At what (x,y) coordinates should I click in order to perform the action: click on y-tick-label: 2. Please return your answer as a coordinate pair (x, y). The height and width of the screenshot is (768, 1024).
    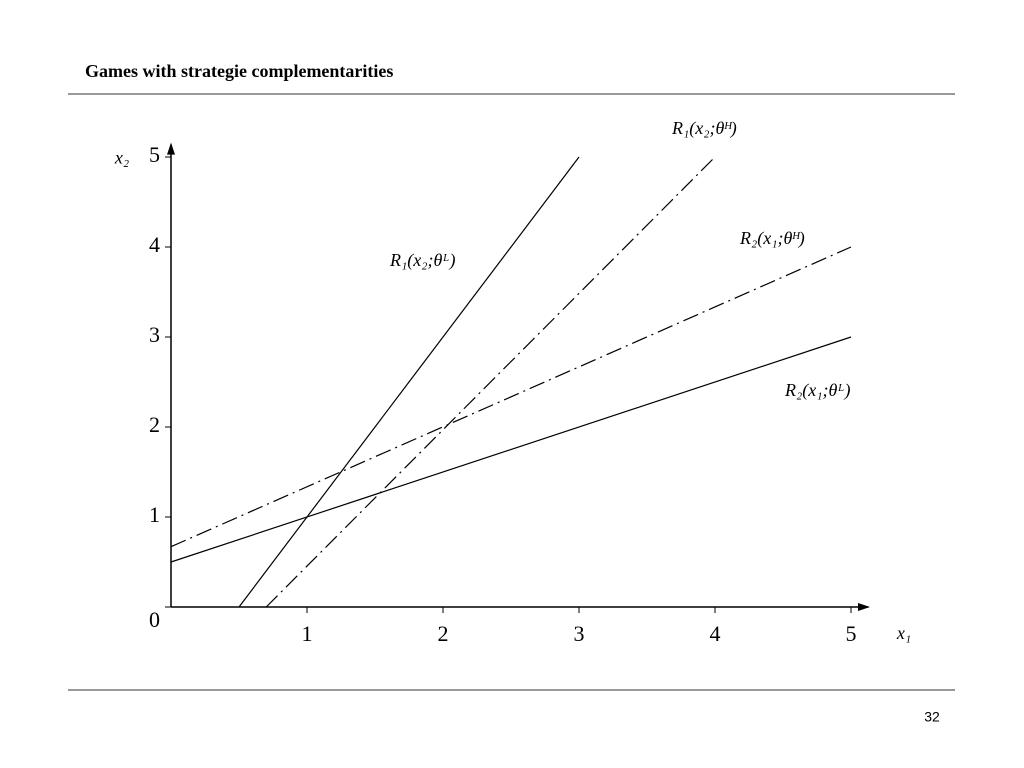
    Looking at the image, I should click on (154, 424).